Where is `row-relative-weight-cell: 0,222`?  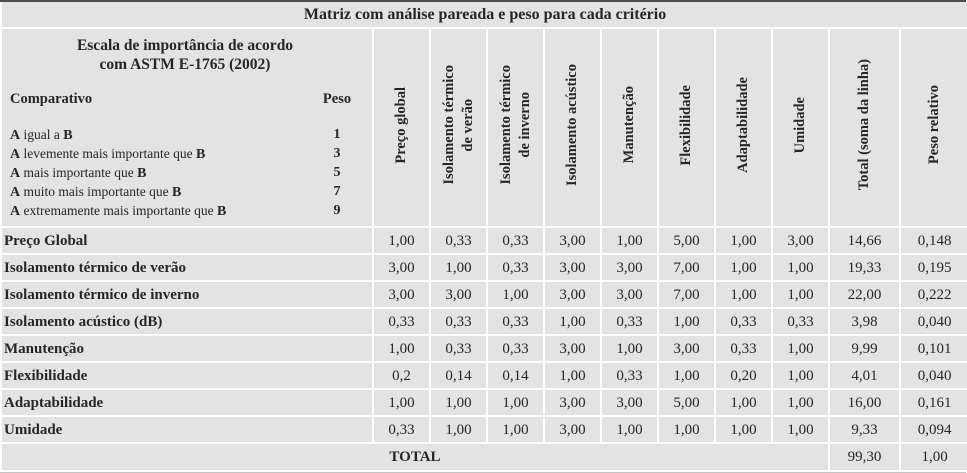
row-relative-weight-cell: 0,222 is located at coordinates (932, 295).